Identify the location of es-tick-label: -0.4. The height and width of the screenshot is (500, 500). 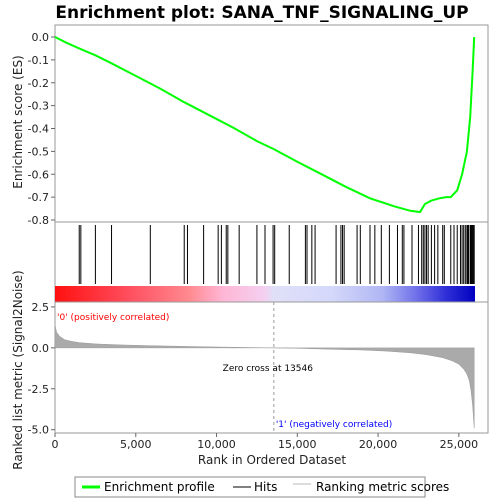
(38, 129).